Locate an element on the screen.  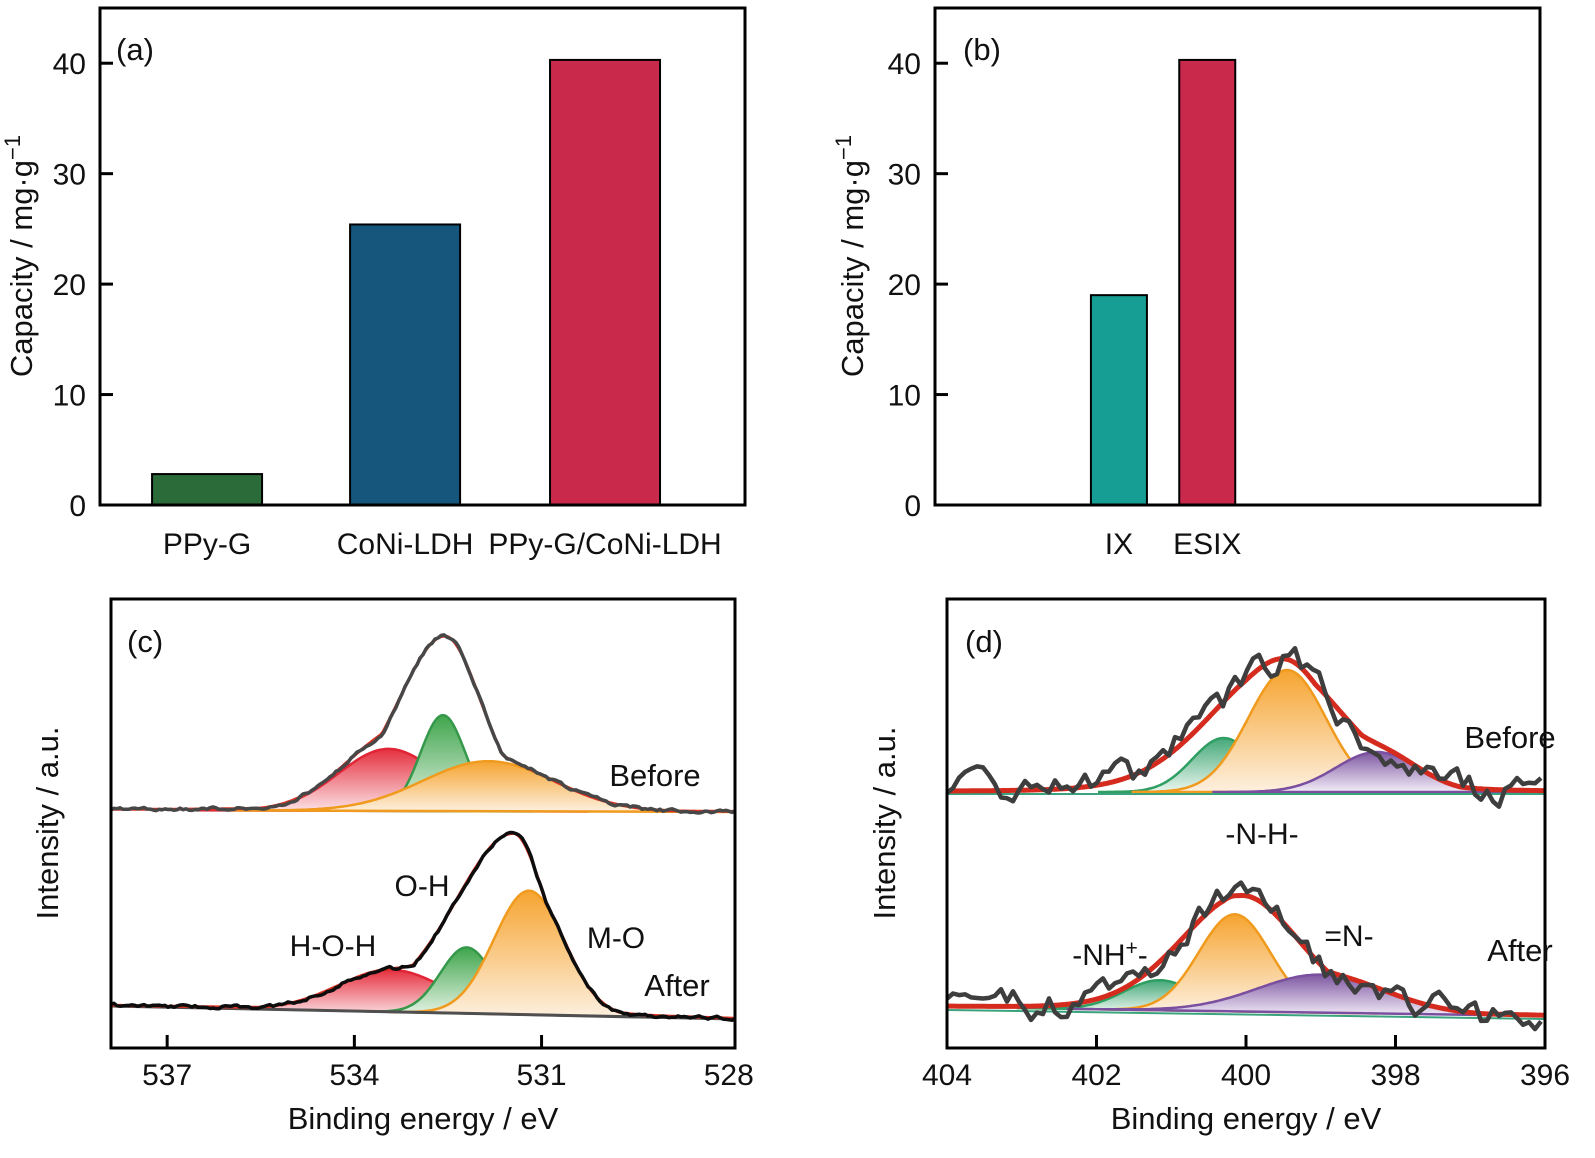
bar-PPy-G/CoNi-LDH is located at coordinates (605, 282).